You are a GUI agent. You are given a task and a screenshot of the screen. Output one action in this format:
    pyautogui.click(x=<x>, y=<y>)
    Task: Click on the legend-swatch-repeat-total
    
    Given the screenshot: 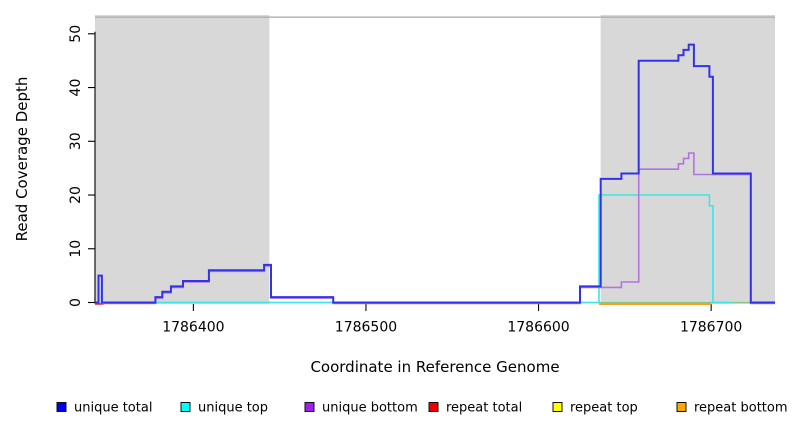 What is the action you would take?
    pyautogui.click(x=433, y=407)
    